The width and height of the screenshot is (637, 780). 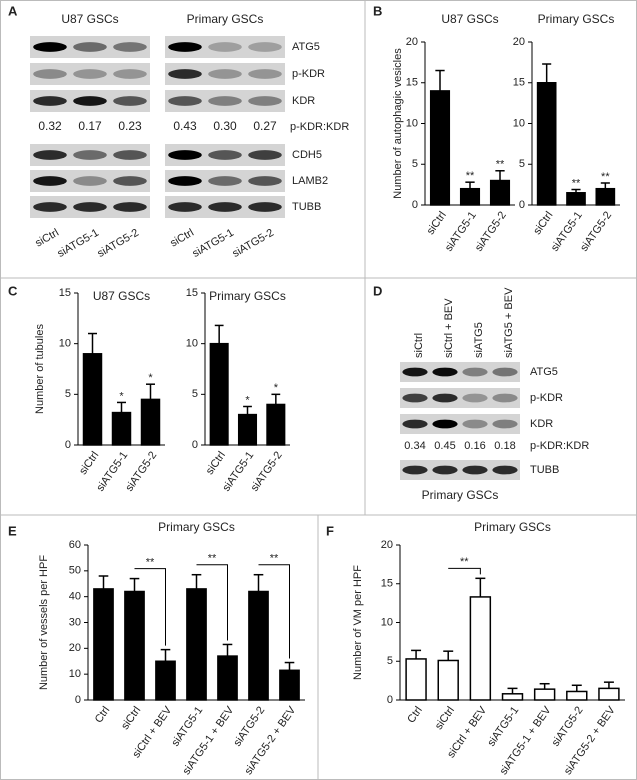 I want to click on ratio-value: 0.32, so click(x=50, y=126).